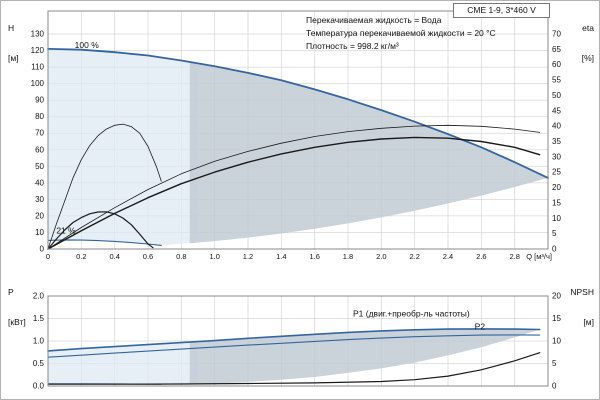 This screenshot has height=400, width=600. What do you see at coordinates (539, 256) in the screenshot?
I see `x-axis-unit-label: Q [м³/ч]` at bounding box center [539, 256].